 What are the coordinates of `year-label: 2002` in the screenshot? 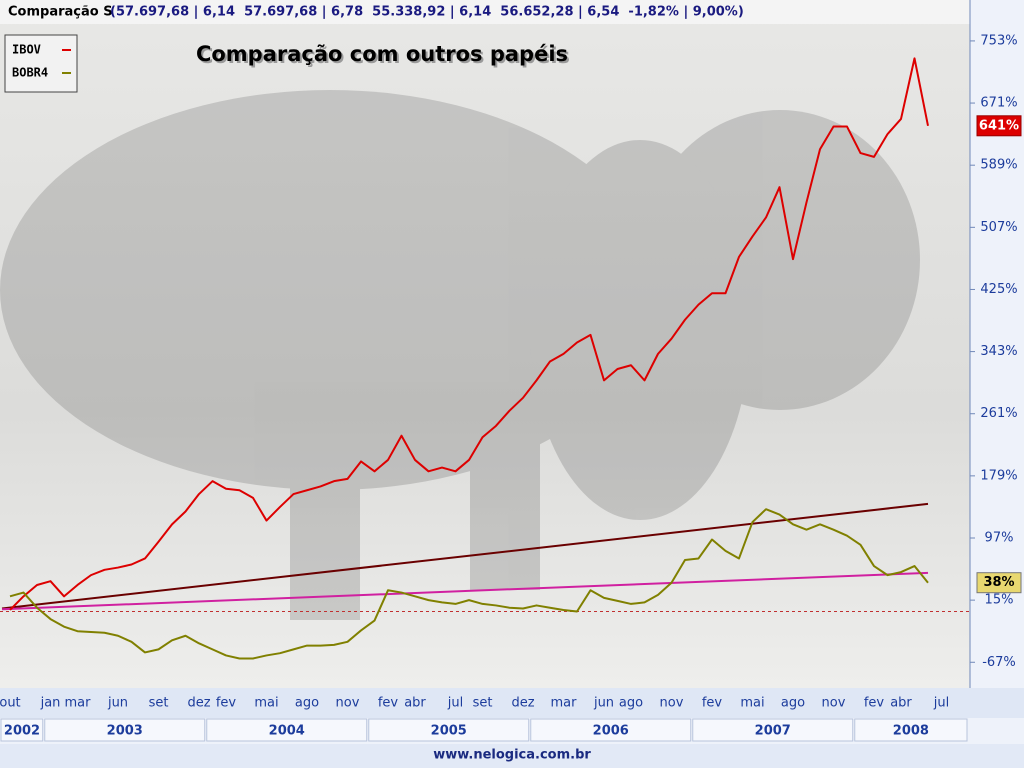 It's located at (22, 731).